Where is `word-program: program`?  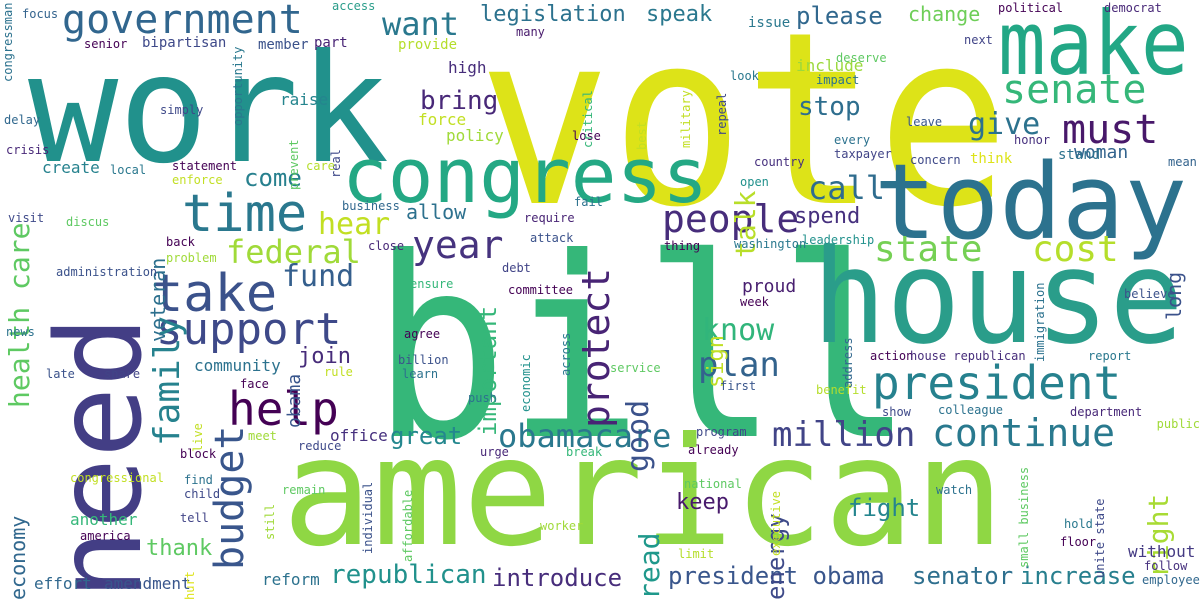
word-program: program is located at coordinates (721, 432).